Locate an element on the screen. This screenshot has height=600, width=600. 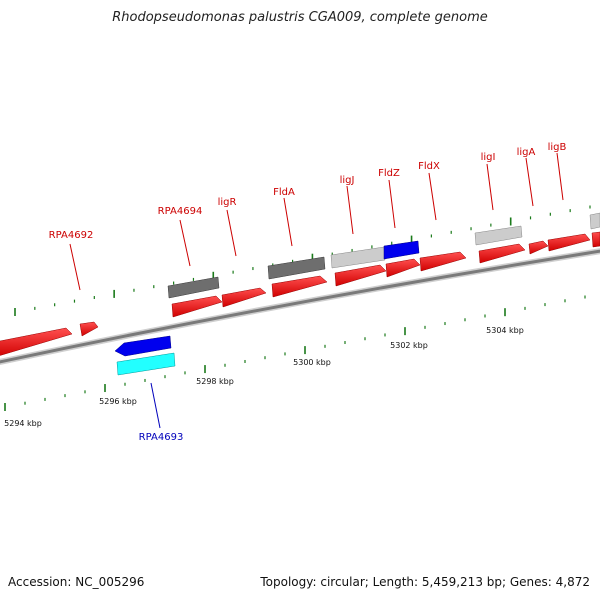
scale-label-5300: 5300 kbp is located at coordinates (312, 362).